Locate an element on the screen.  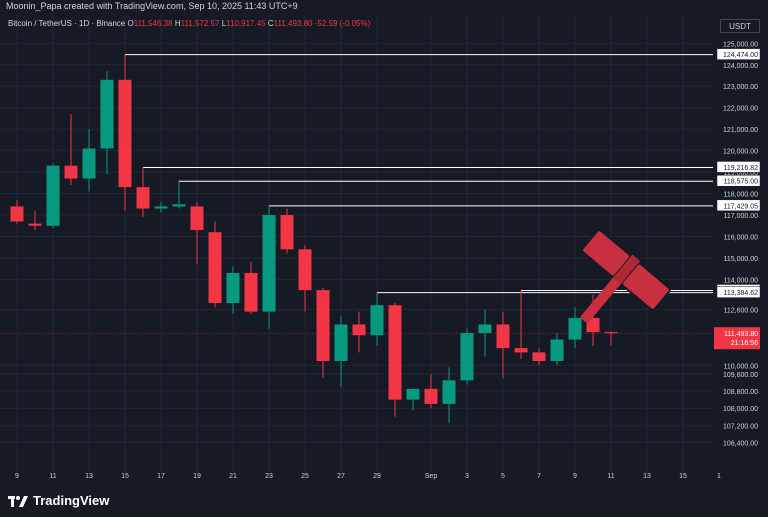
price-tick-label: 119,000.00 is located at coordinates (740, 173).